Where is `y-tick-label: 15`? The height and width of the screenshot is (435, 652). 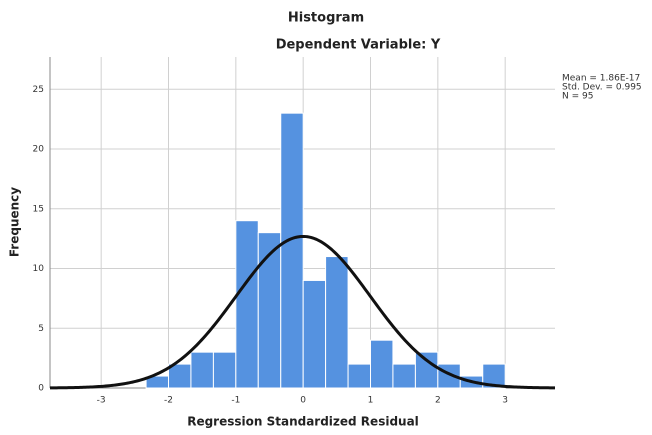
y-tick-label: 15 is located at coordinates (38, 209).